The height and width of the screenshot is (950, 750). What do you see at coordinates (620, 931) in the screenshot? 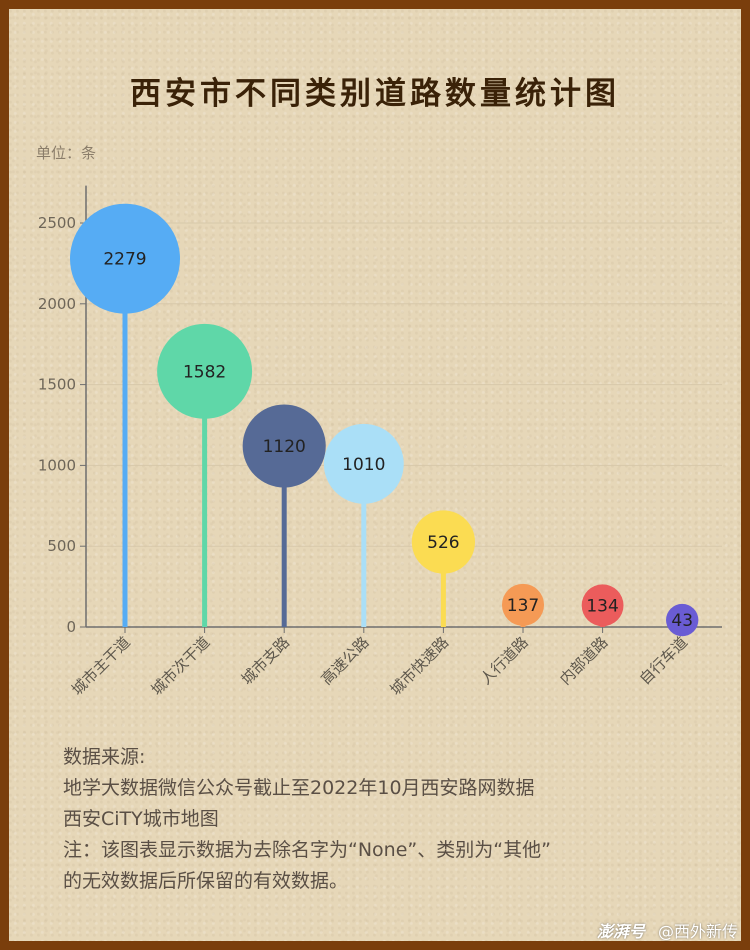
I see `brand-logo: 澎湃号` at bounding box center [620, 931].